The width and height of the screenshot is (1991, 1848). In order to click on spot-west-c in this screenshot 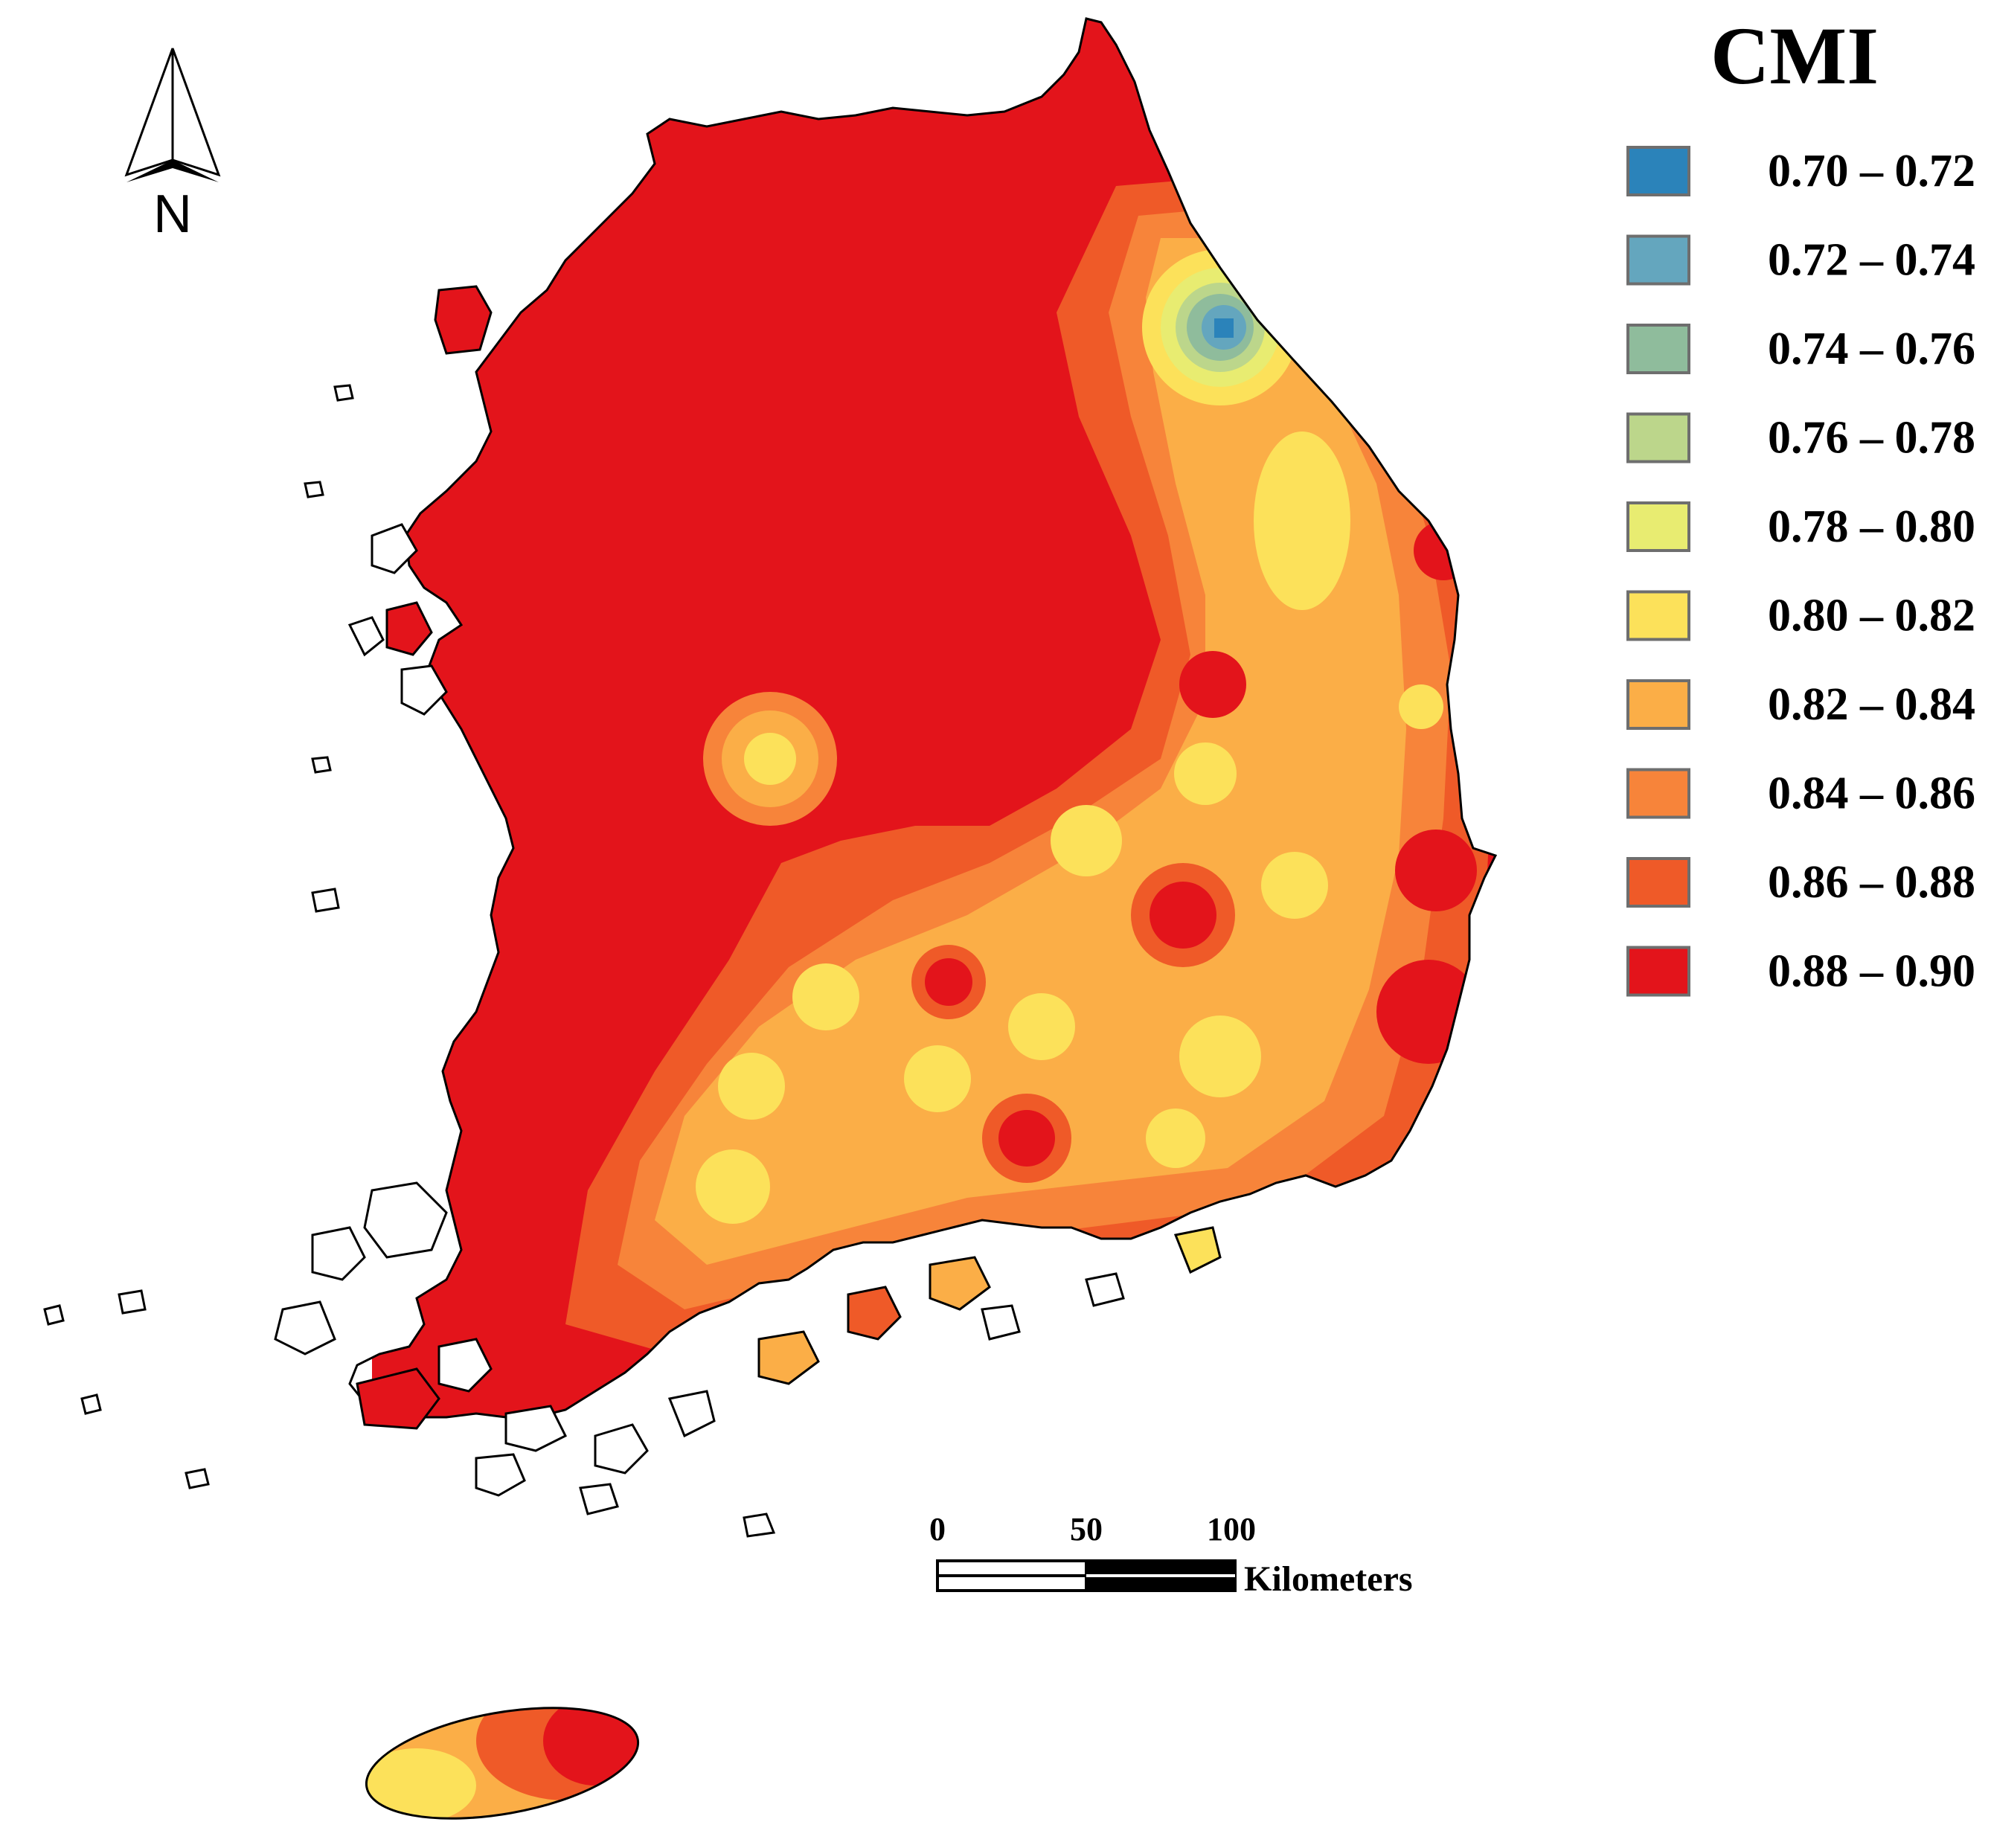, I will do `click(770, 759)`.